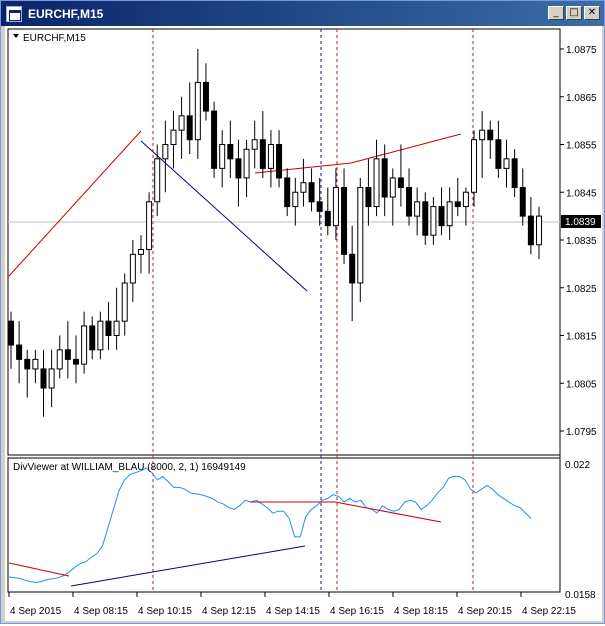 The height and width of the screenshot is (626, 605). I want to click on maximize-button: □, so click(574, 13).